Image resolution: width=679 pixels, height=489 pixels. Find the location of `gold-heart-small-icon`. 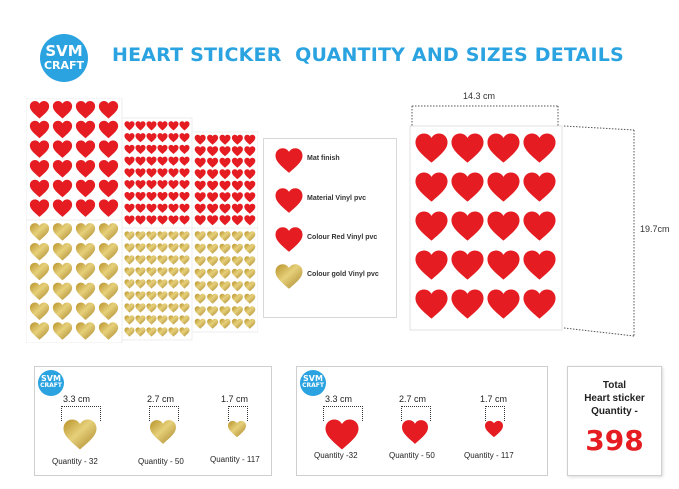

gold-heart-small-icon is located at coordinates (237, 429).